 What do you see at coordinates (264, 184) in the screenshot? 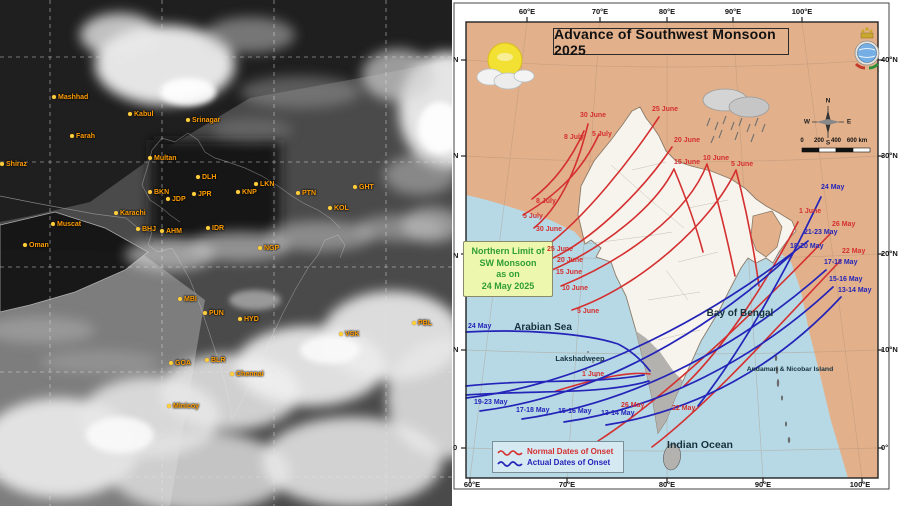
I see `city-label: LKN` at bounding box center [264, 184].